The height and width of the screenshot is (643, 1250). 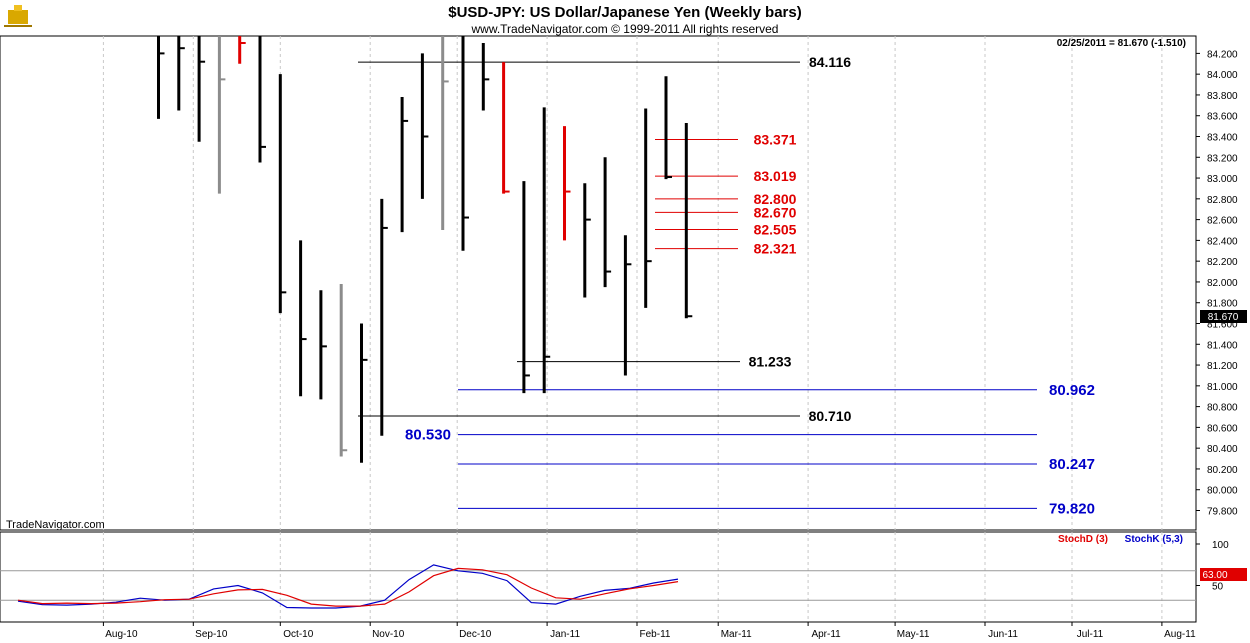 What do you see at coordinates (1220, 545) in the screenshot?
I see `stoch-y-tick-label: 100` at bounding box center [1220, 545].